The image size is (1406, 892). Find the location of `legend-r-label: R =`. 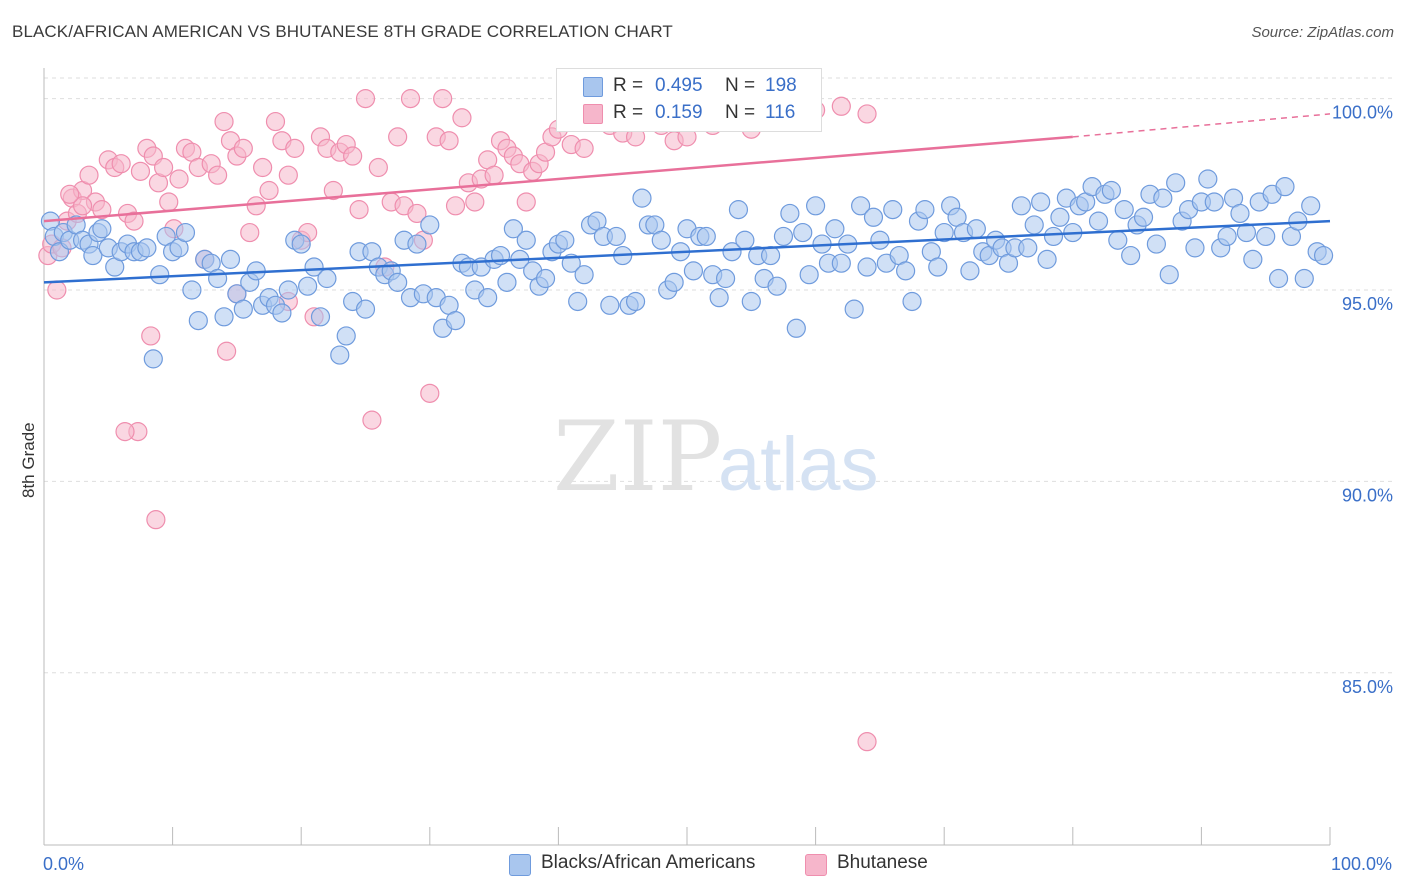

legend-r-label: R = is located at coordinates (628, 112).